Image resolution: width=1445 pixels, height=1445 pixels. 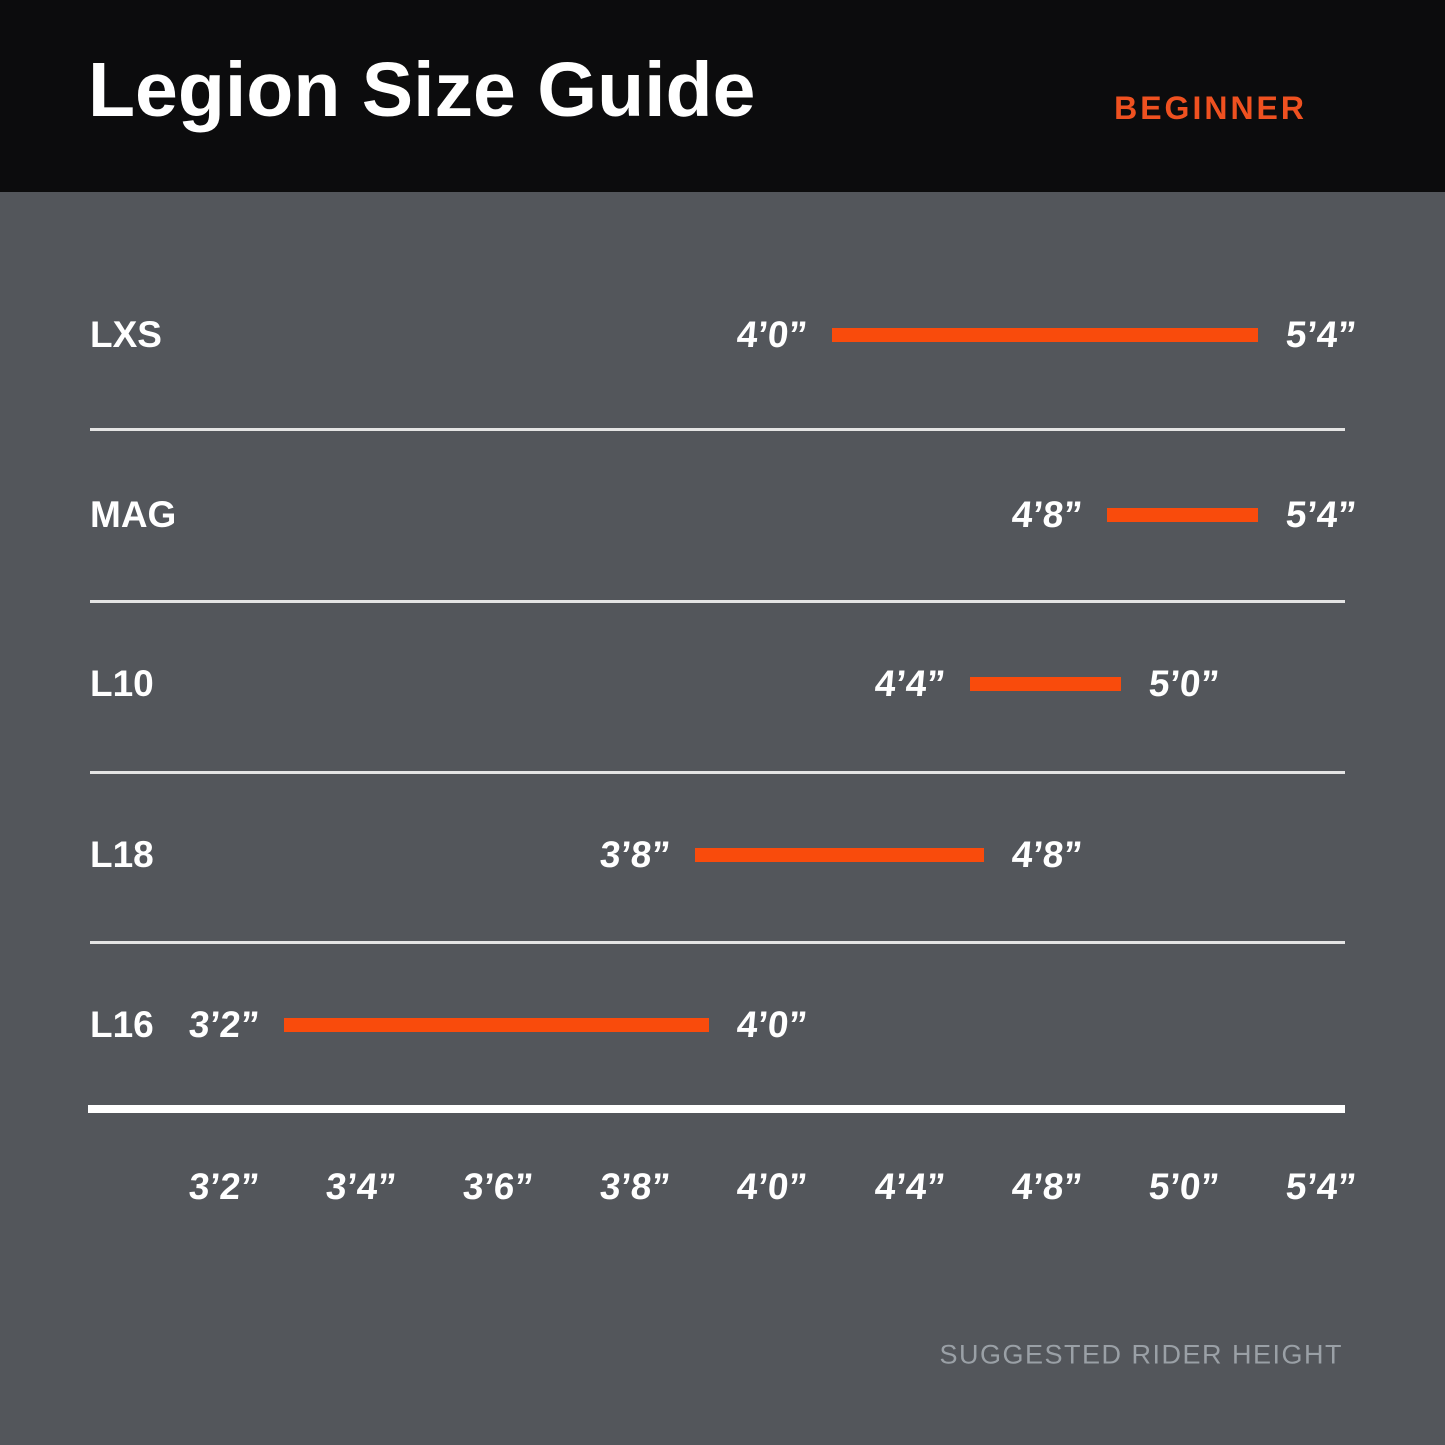 What do you see at coordinates (1141, 1354) in the screenshot?
I see `axis-caption: SUGGESTED RIDER HEIGHT` at bounding box center [1141, 1354].